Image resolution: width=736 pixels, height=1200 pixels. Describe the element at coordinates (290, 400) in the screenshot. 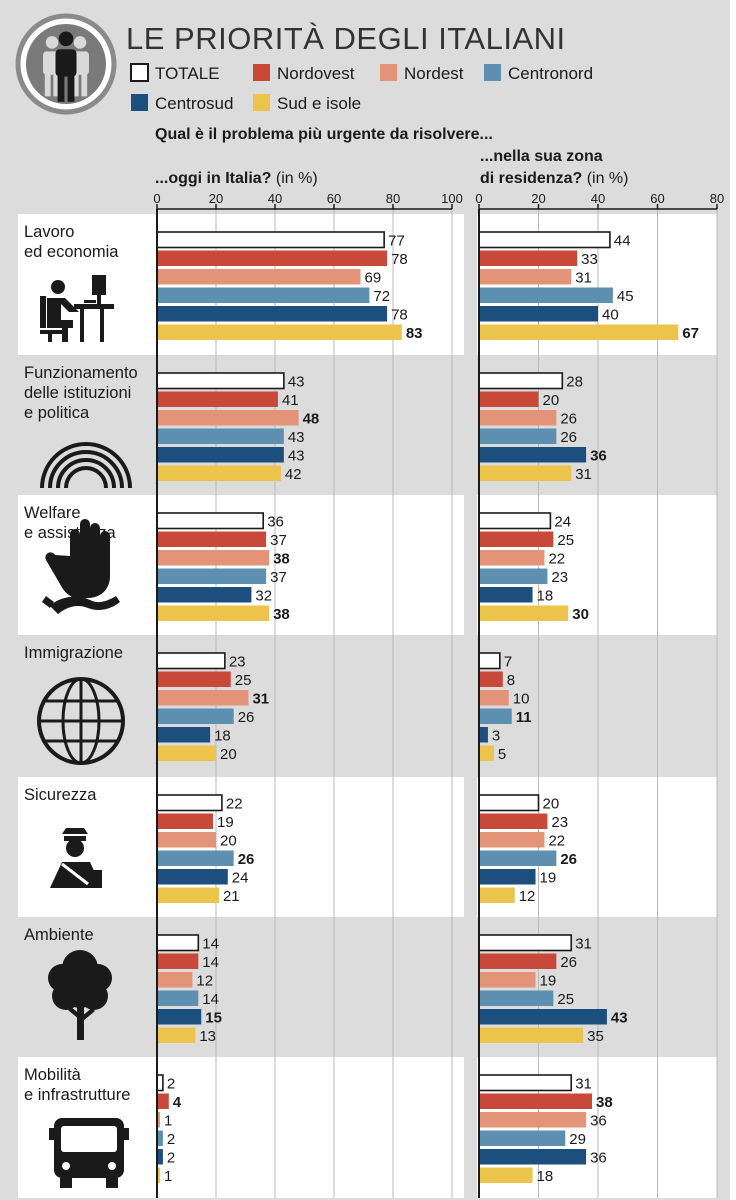

I see `data-label: 41` at that location.